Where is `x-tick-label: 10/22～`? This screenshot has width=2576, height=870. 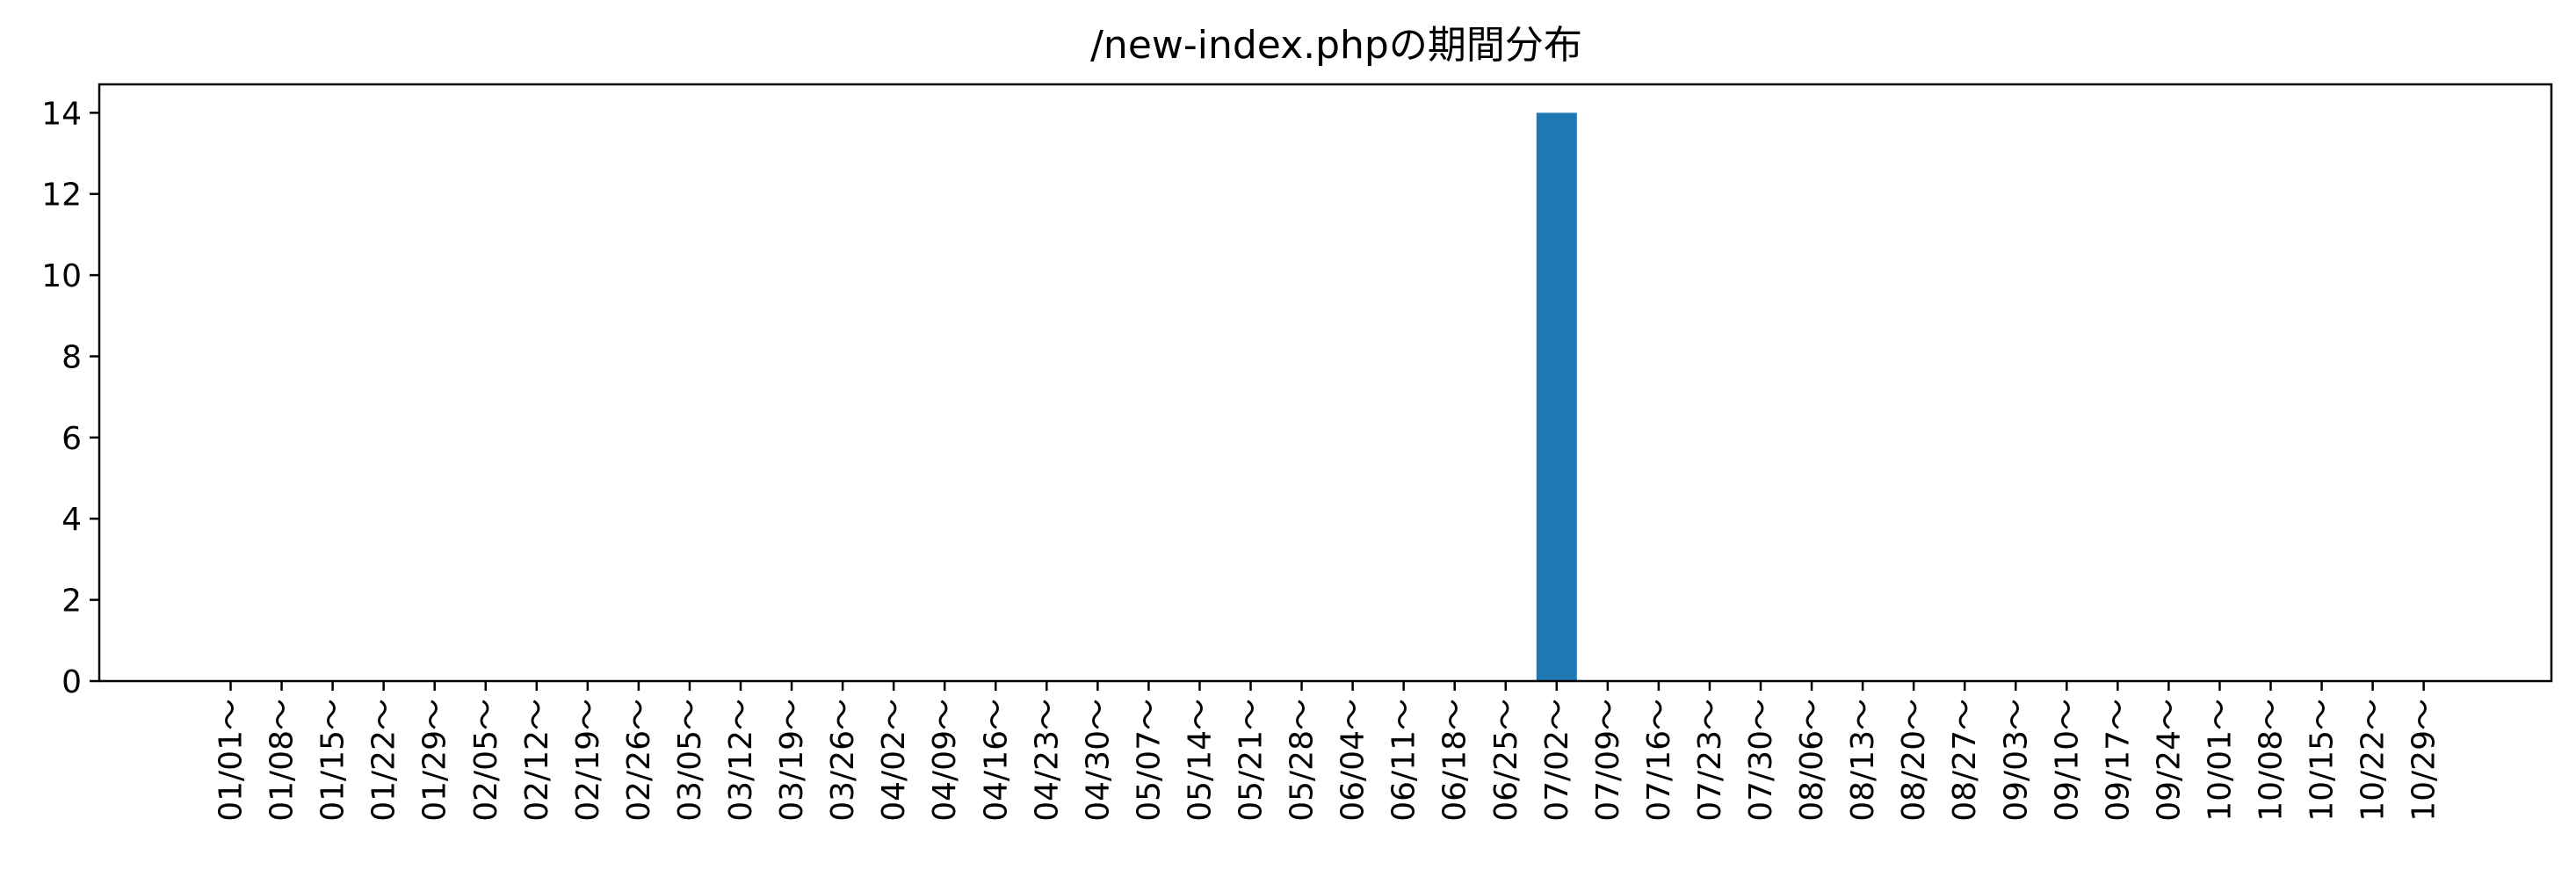
x-tick-label: 10/22～ is located at coordinates (2373, 761).